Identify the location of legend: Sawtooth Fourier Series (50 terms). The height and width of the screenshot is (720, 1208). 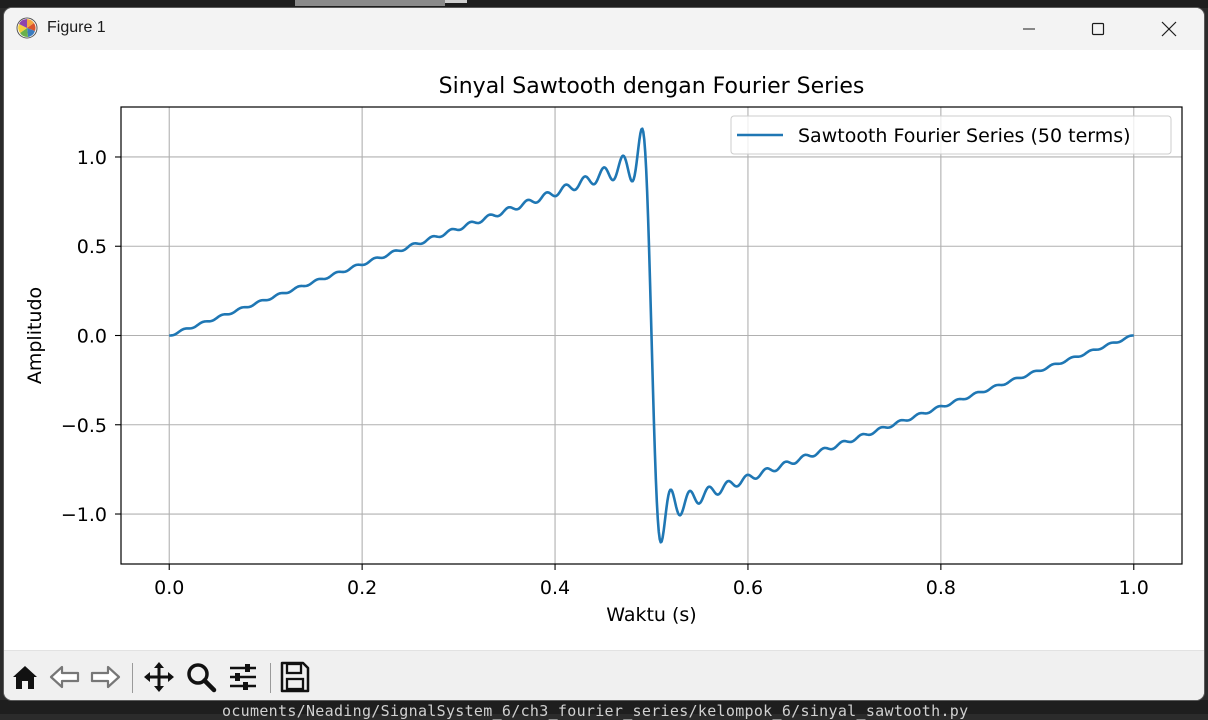
(951, 135).